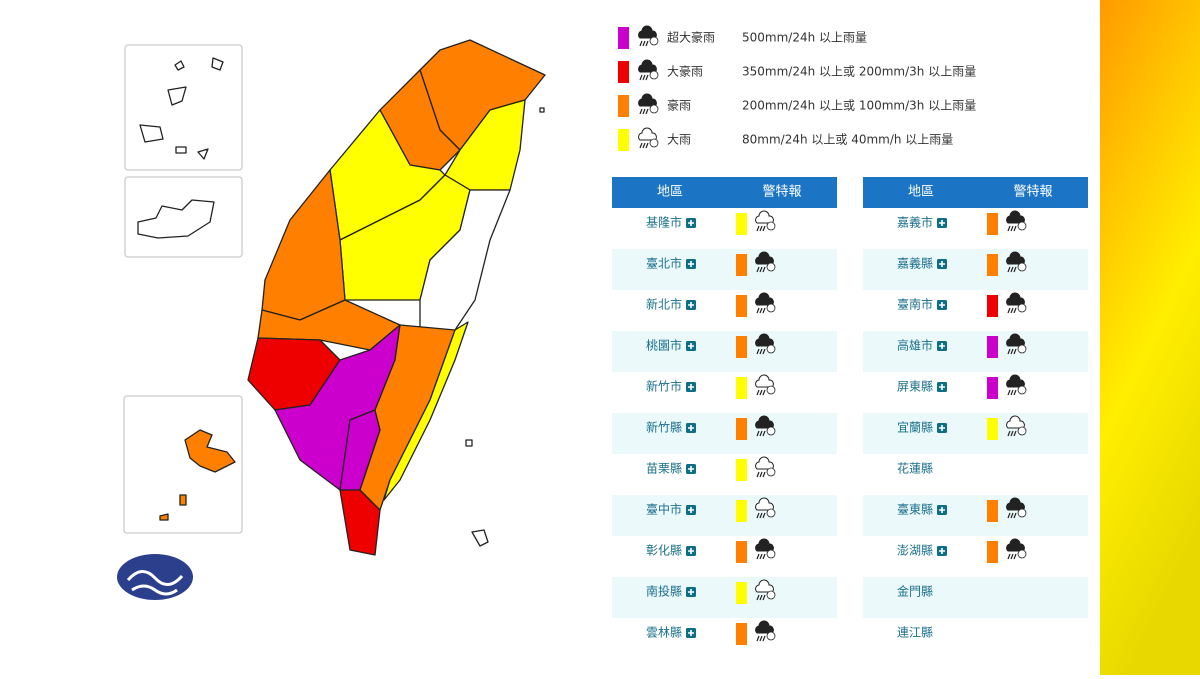  I want to click on county-name: 新竹縣, so click(664, 427).